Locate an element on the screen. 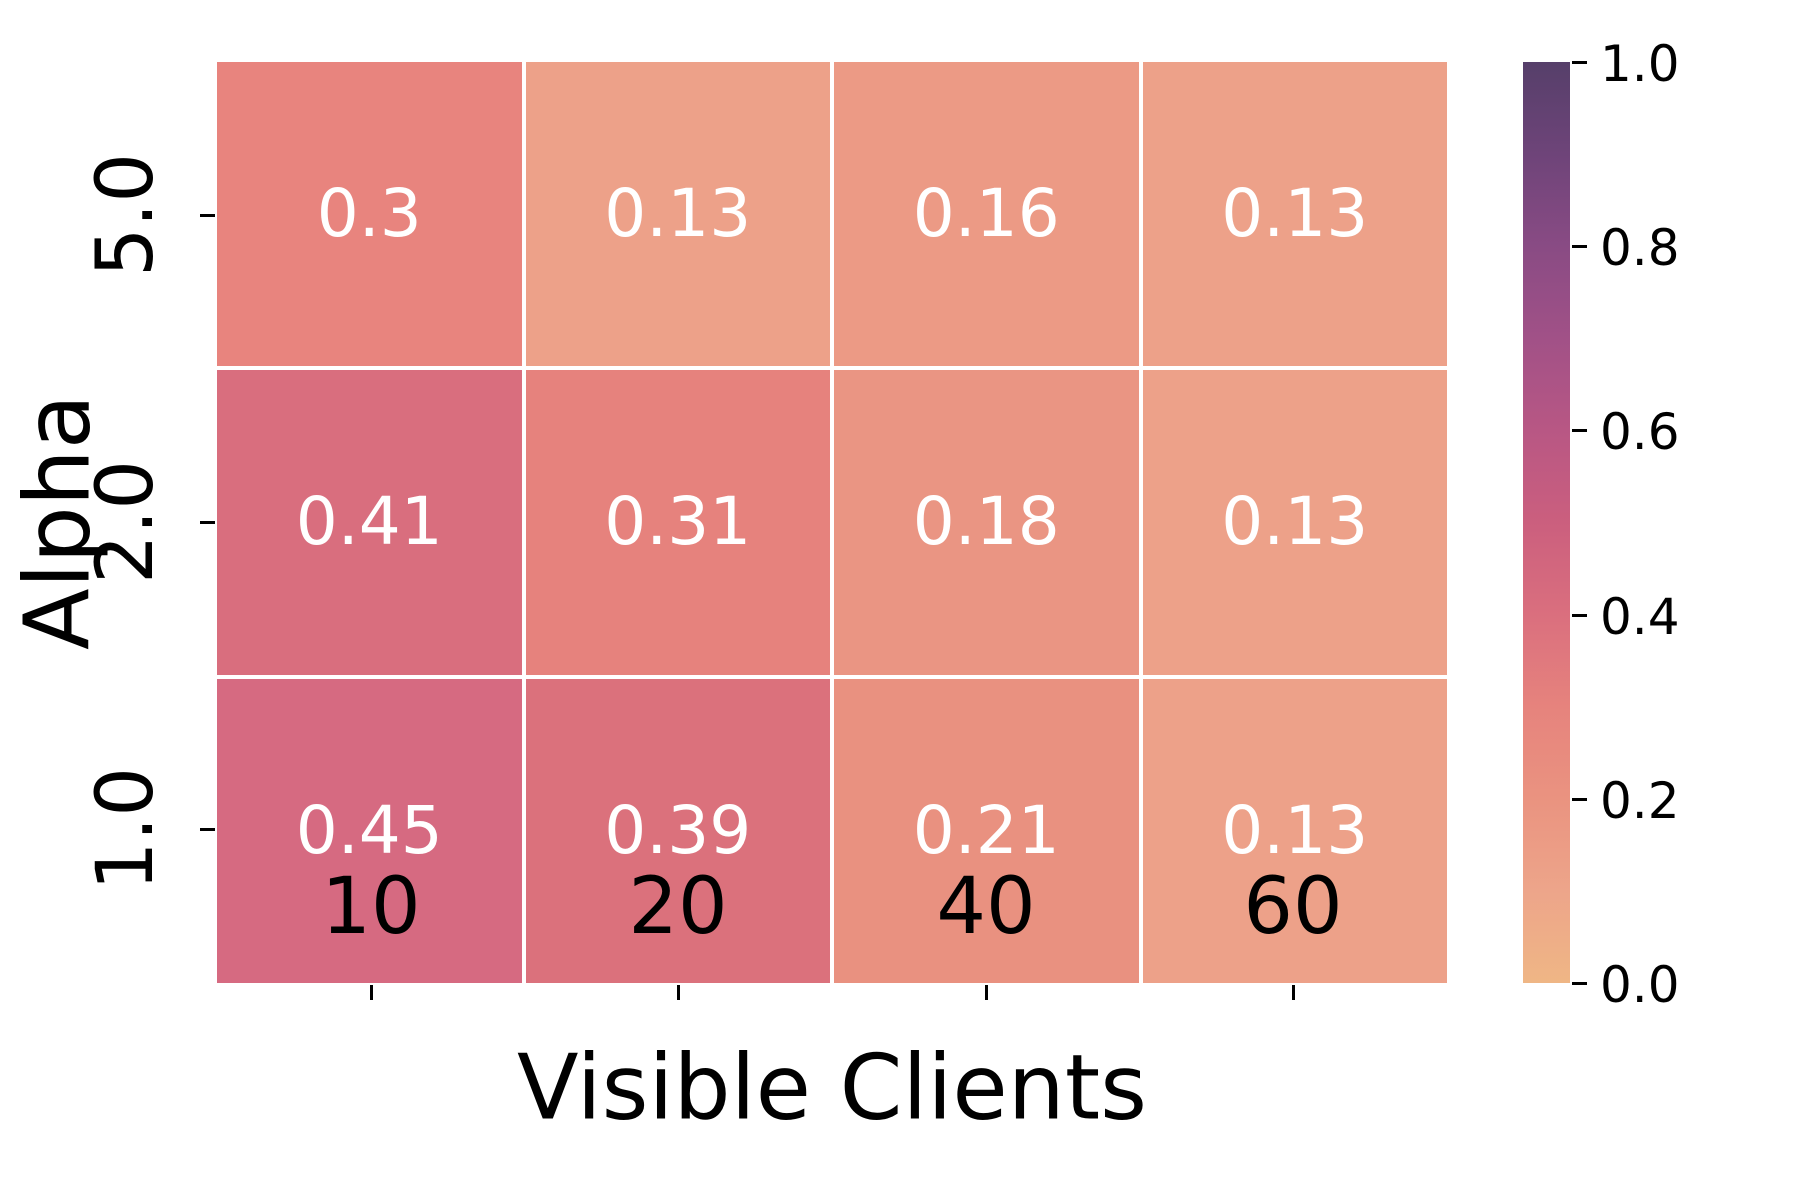 Image resolution: width=1800 pixels, height=1200 pixels. colorbar-tick-label: 0.0 is located at coordinates (1640, 985).